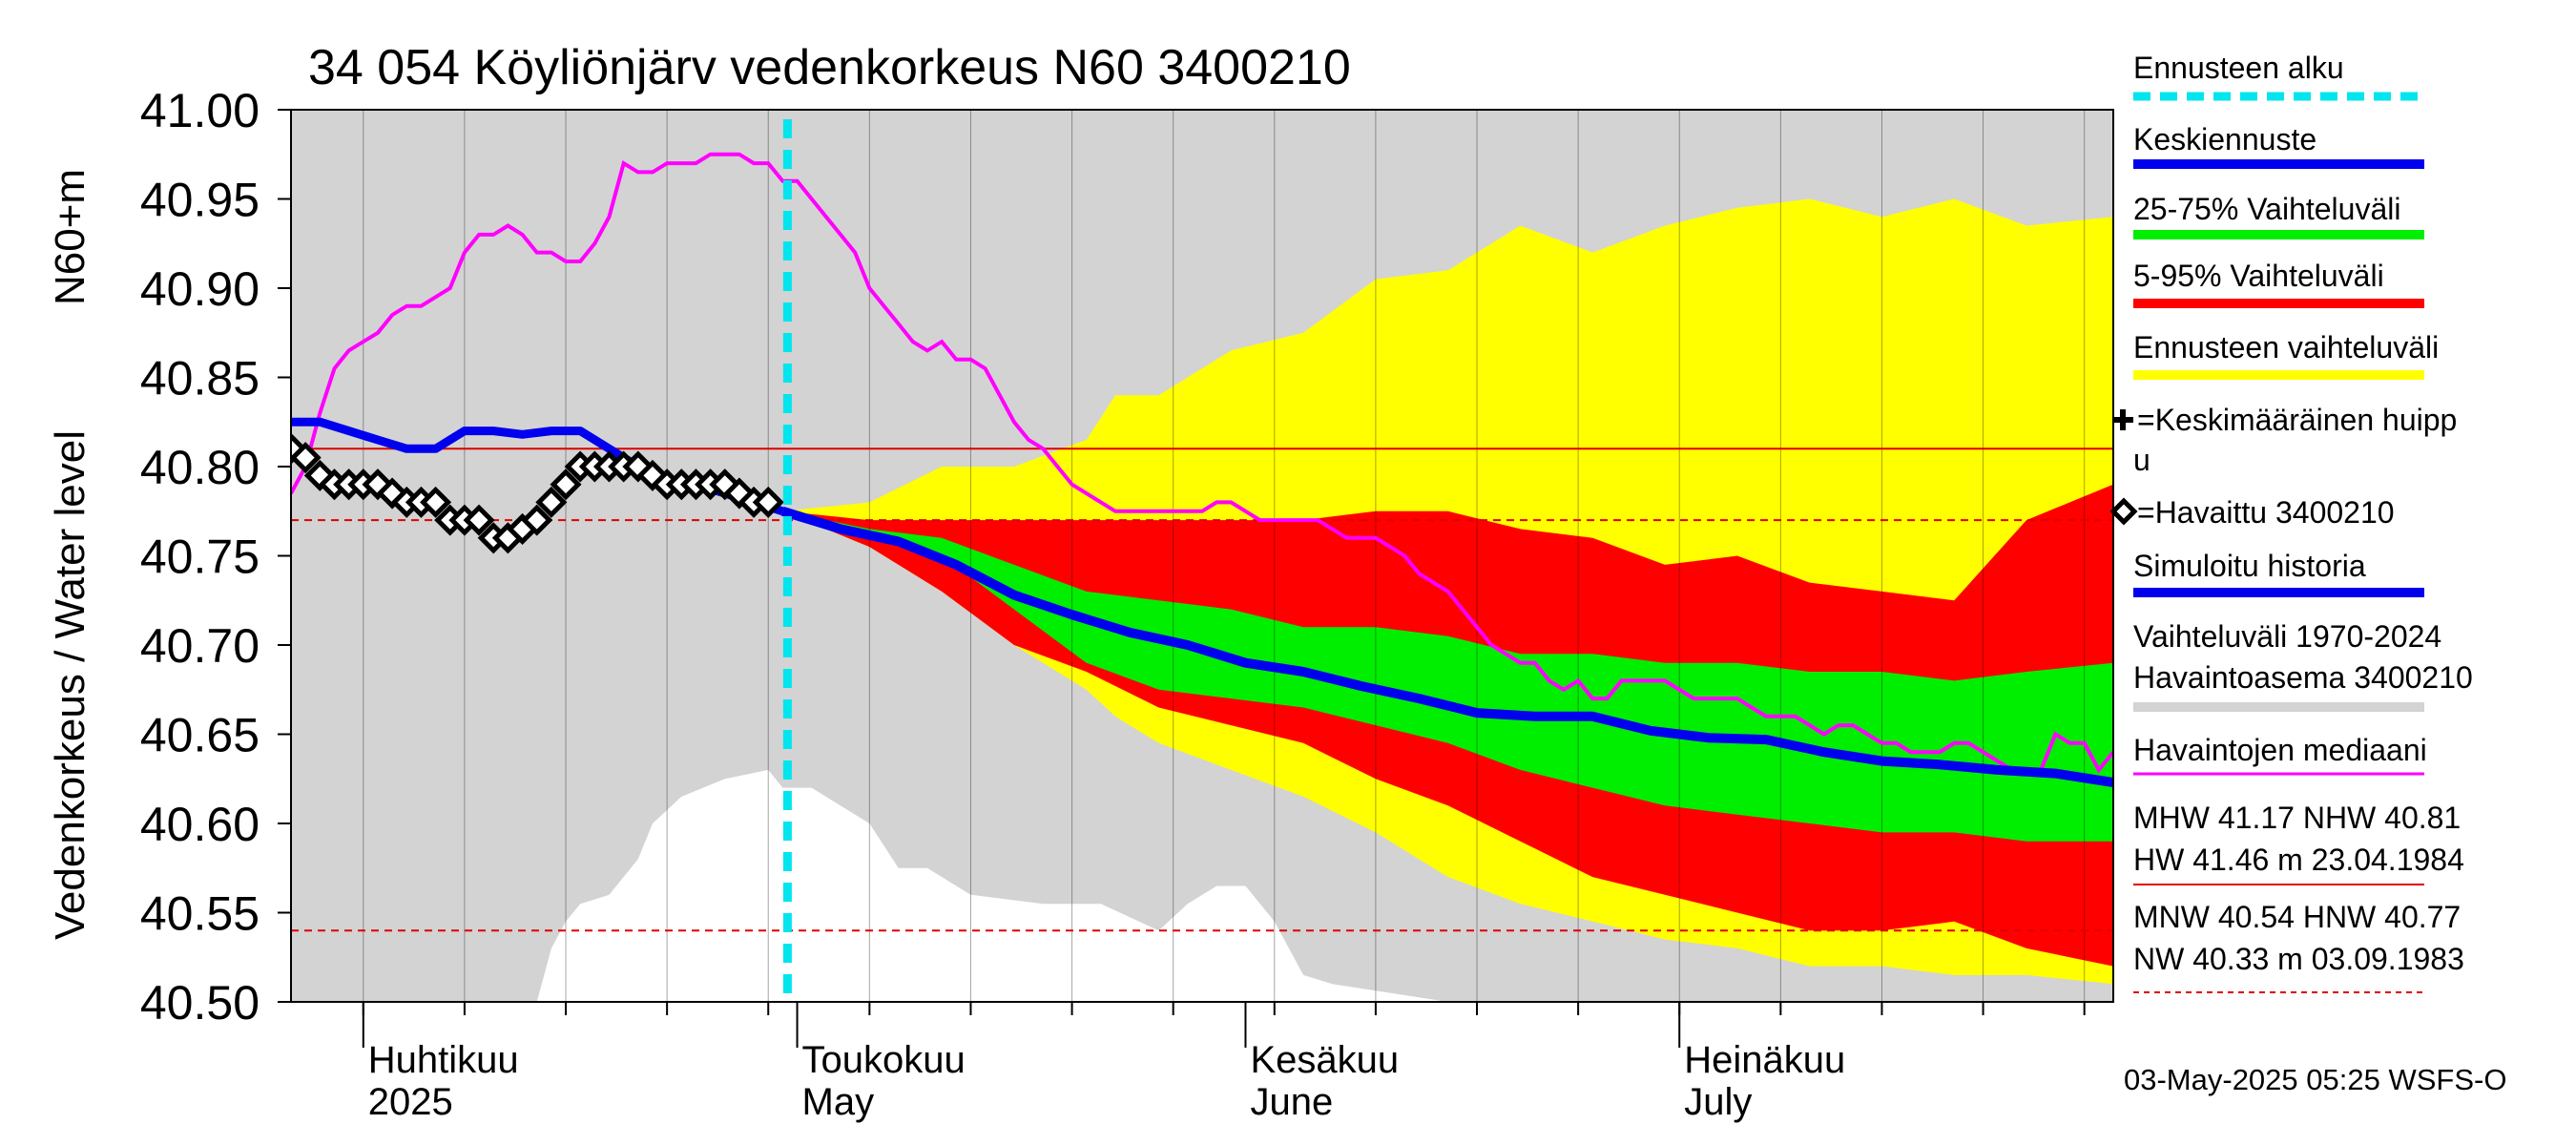 Image resolution: width=2576 pixels, height=1145 pixels. What do you see at coordinates (2297, 420) in the screenshot?
I see `legend-label: =Keskimääräinen huipp` at bounding box center [2297, 420].